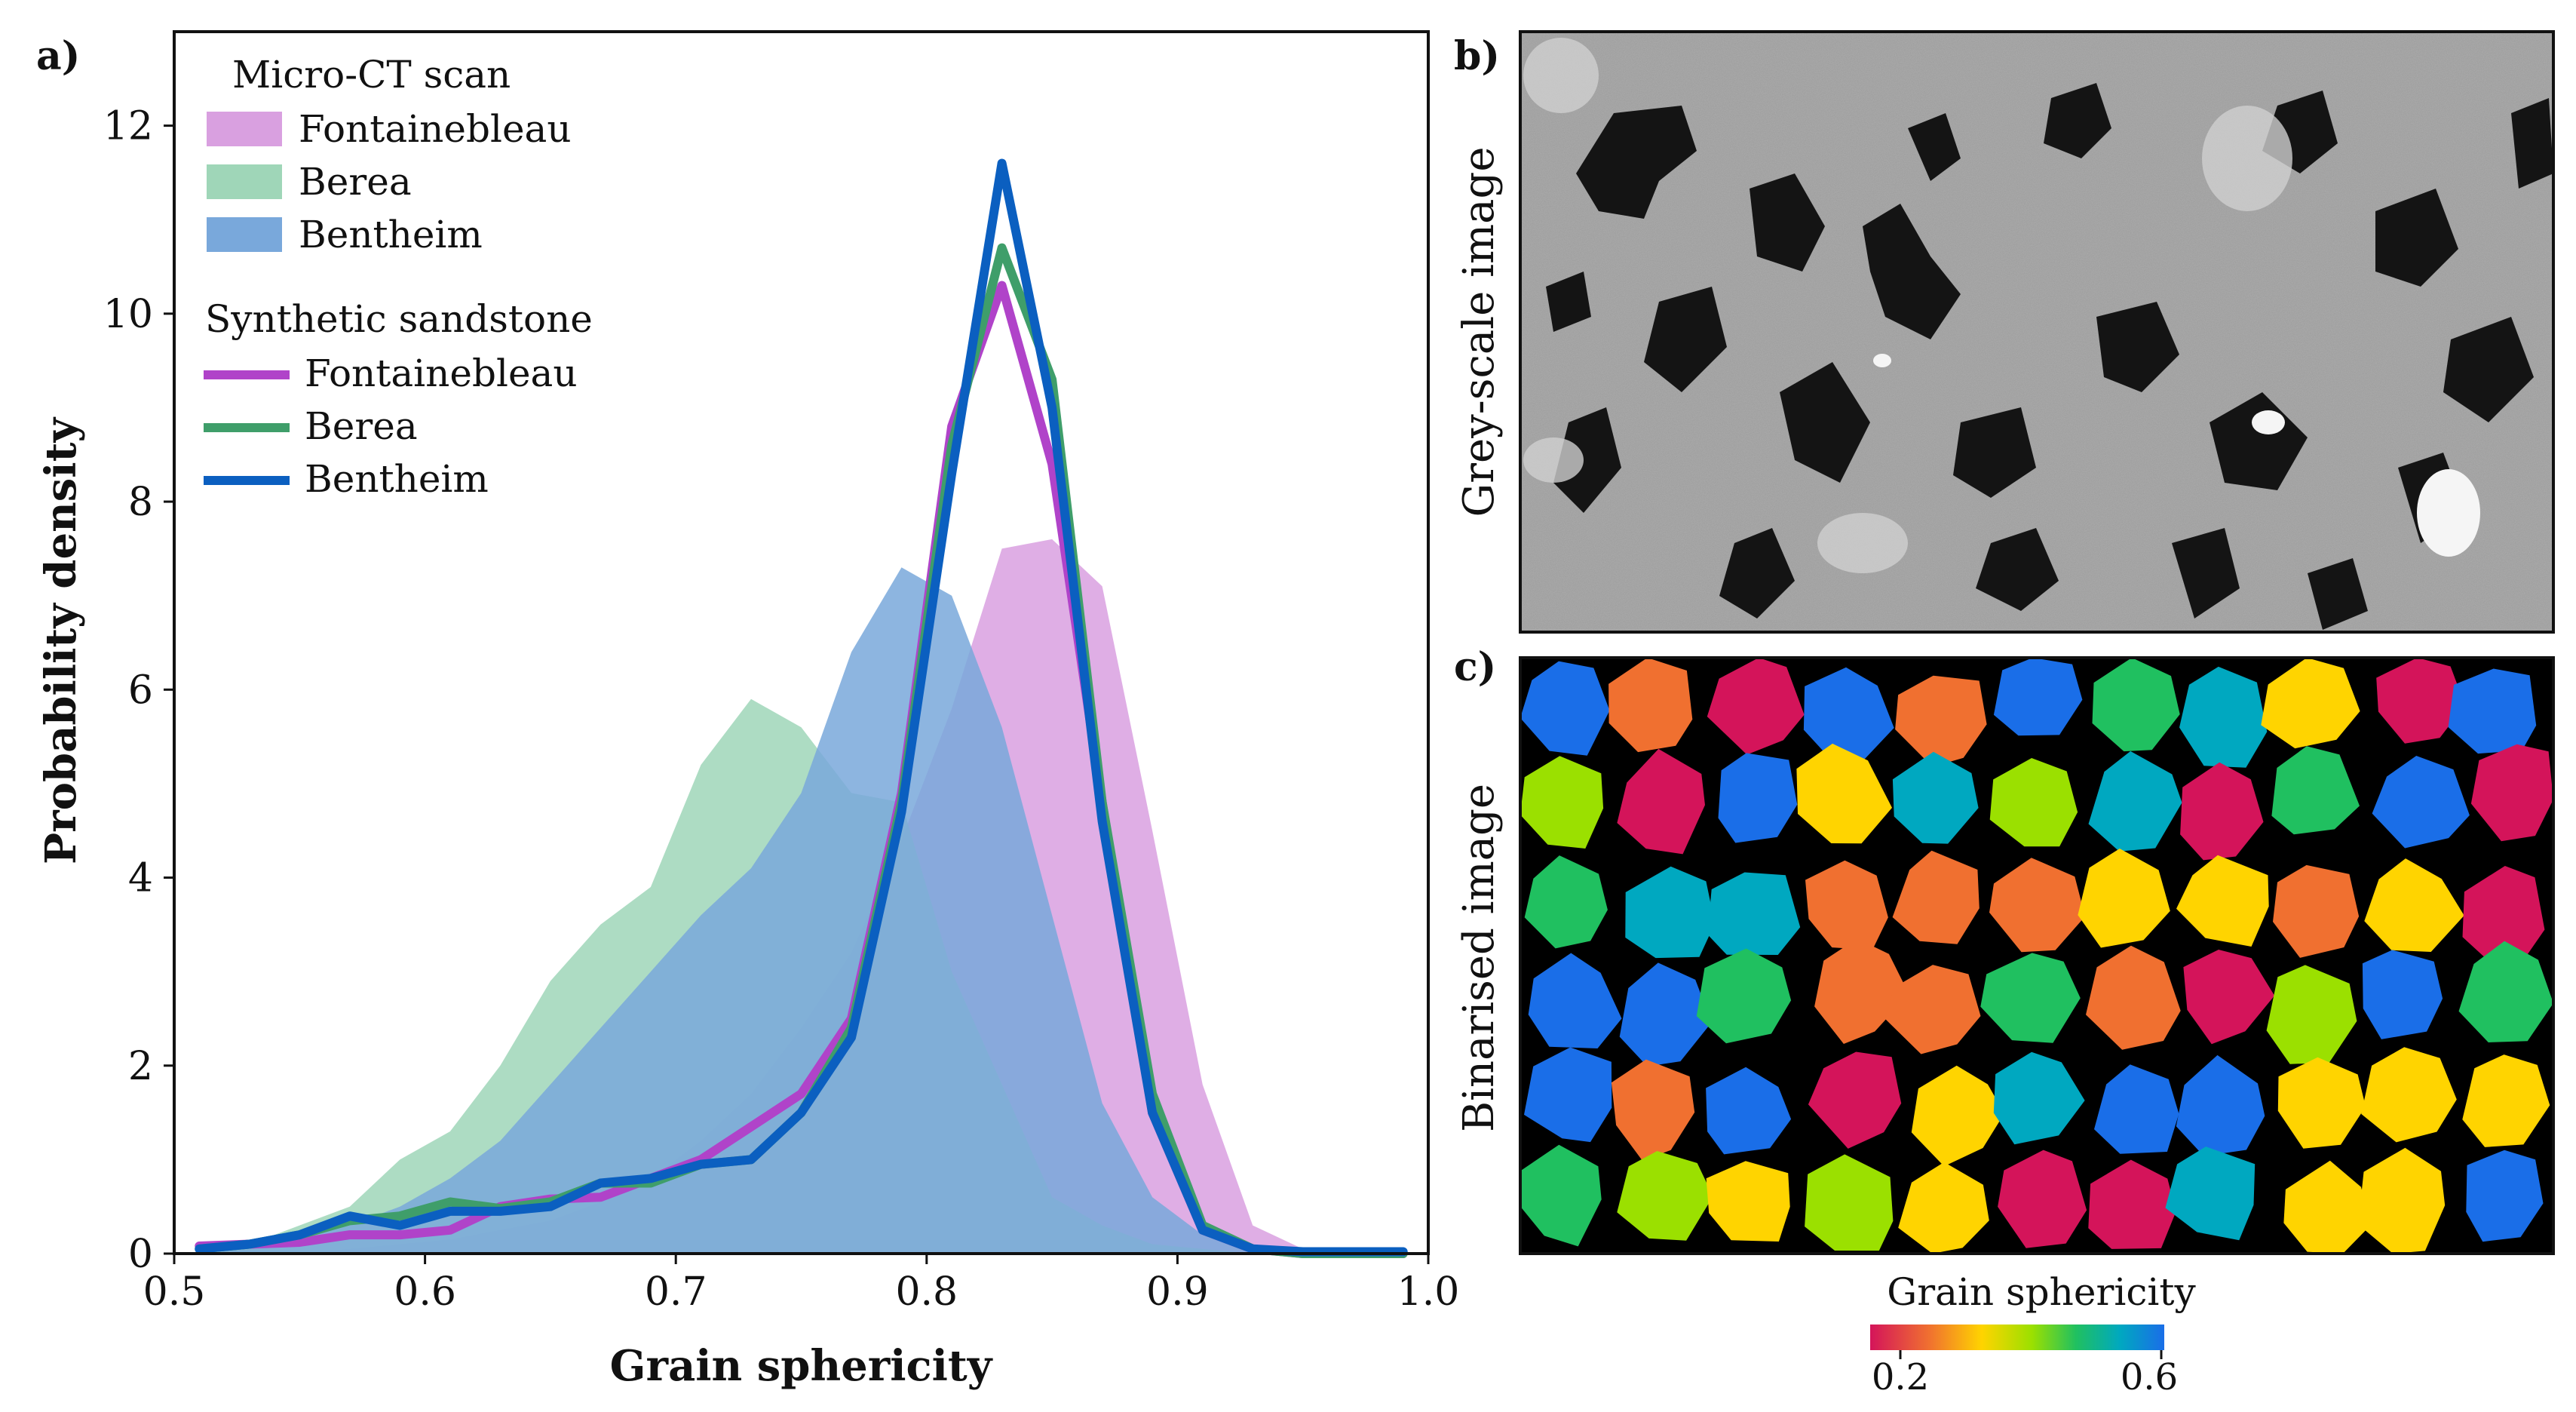 This screenshot has height=1412, width=2576. Describe the element at coordinates (391, 234) in the screenshot. I see `legend-label-bentheim-micro: Bentheim` at that location.